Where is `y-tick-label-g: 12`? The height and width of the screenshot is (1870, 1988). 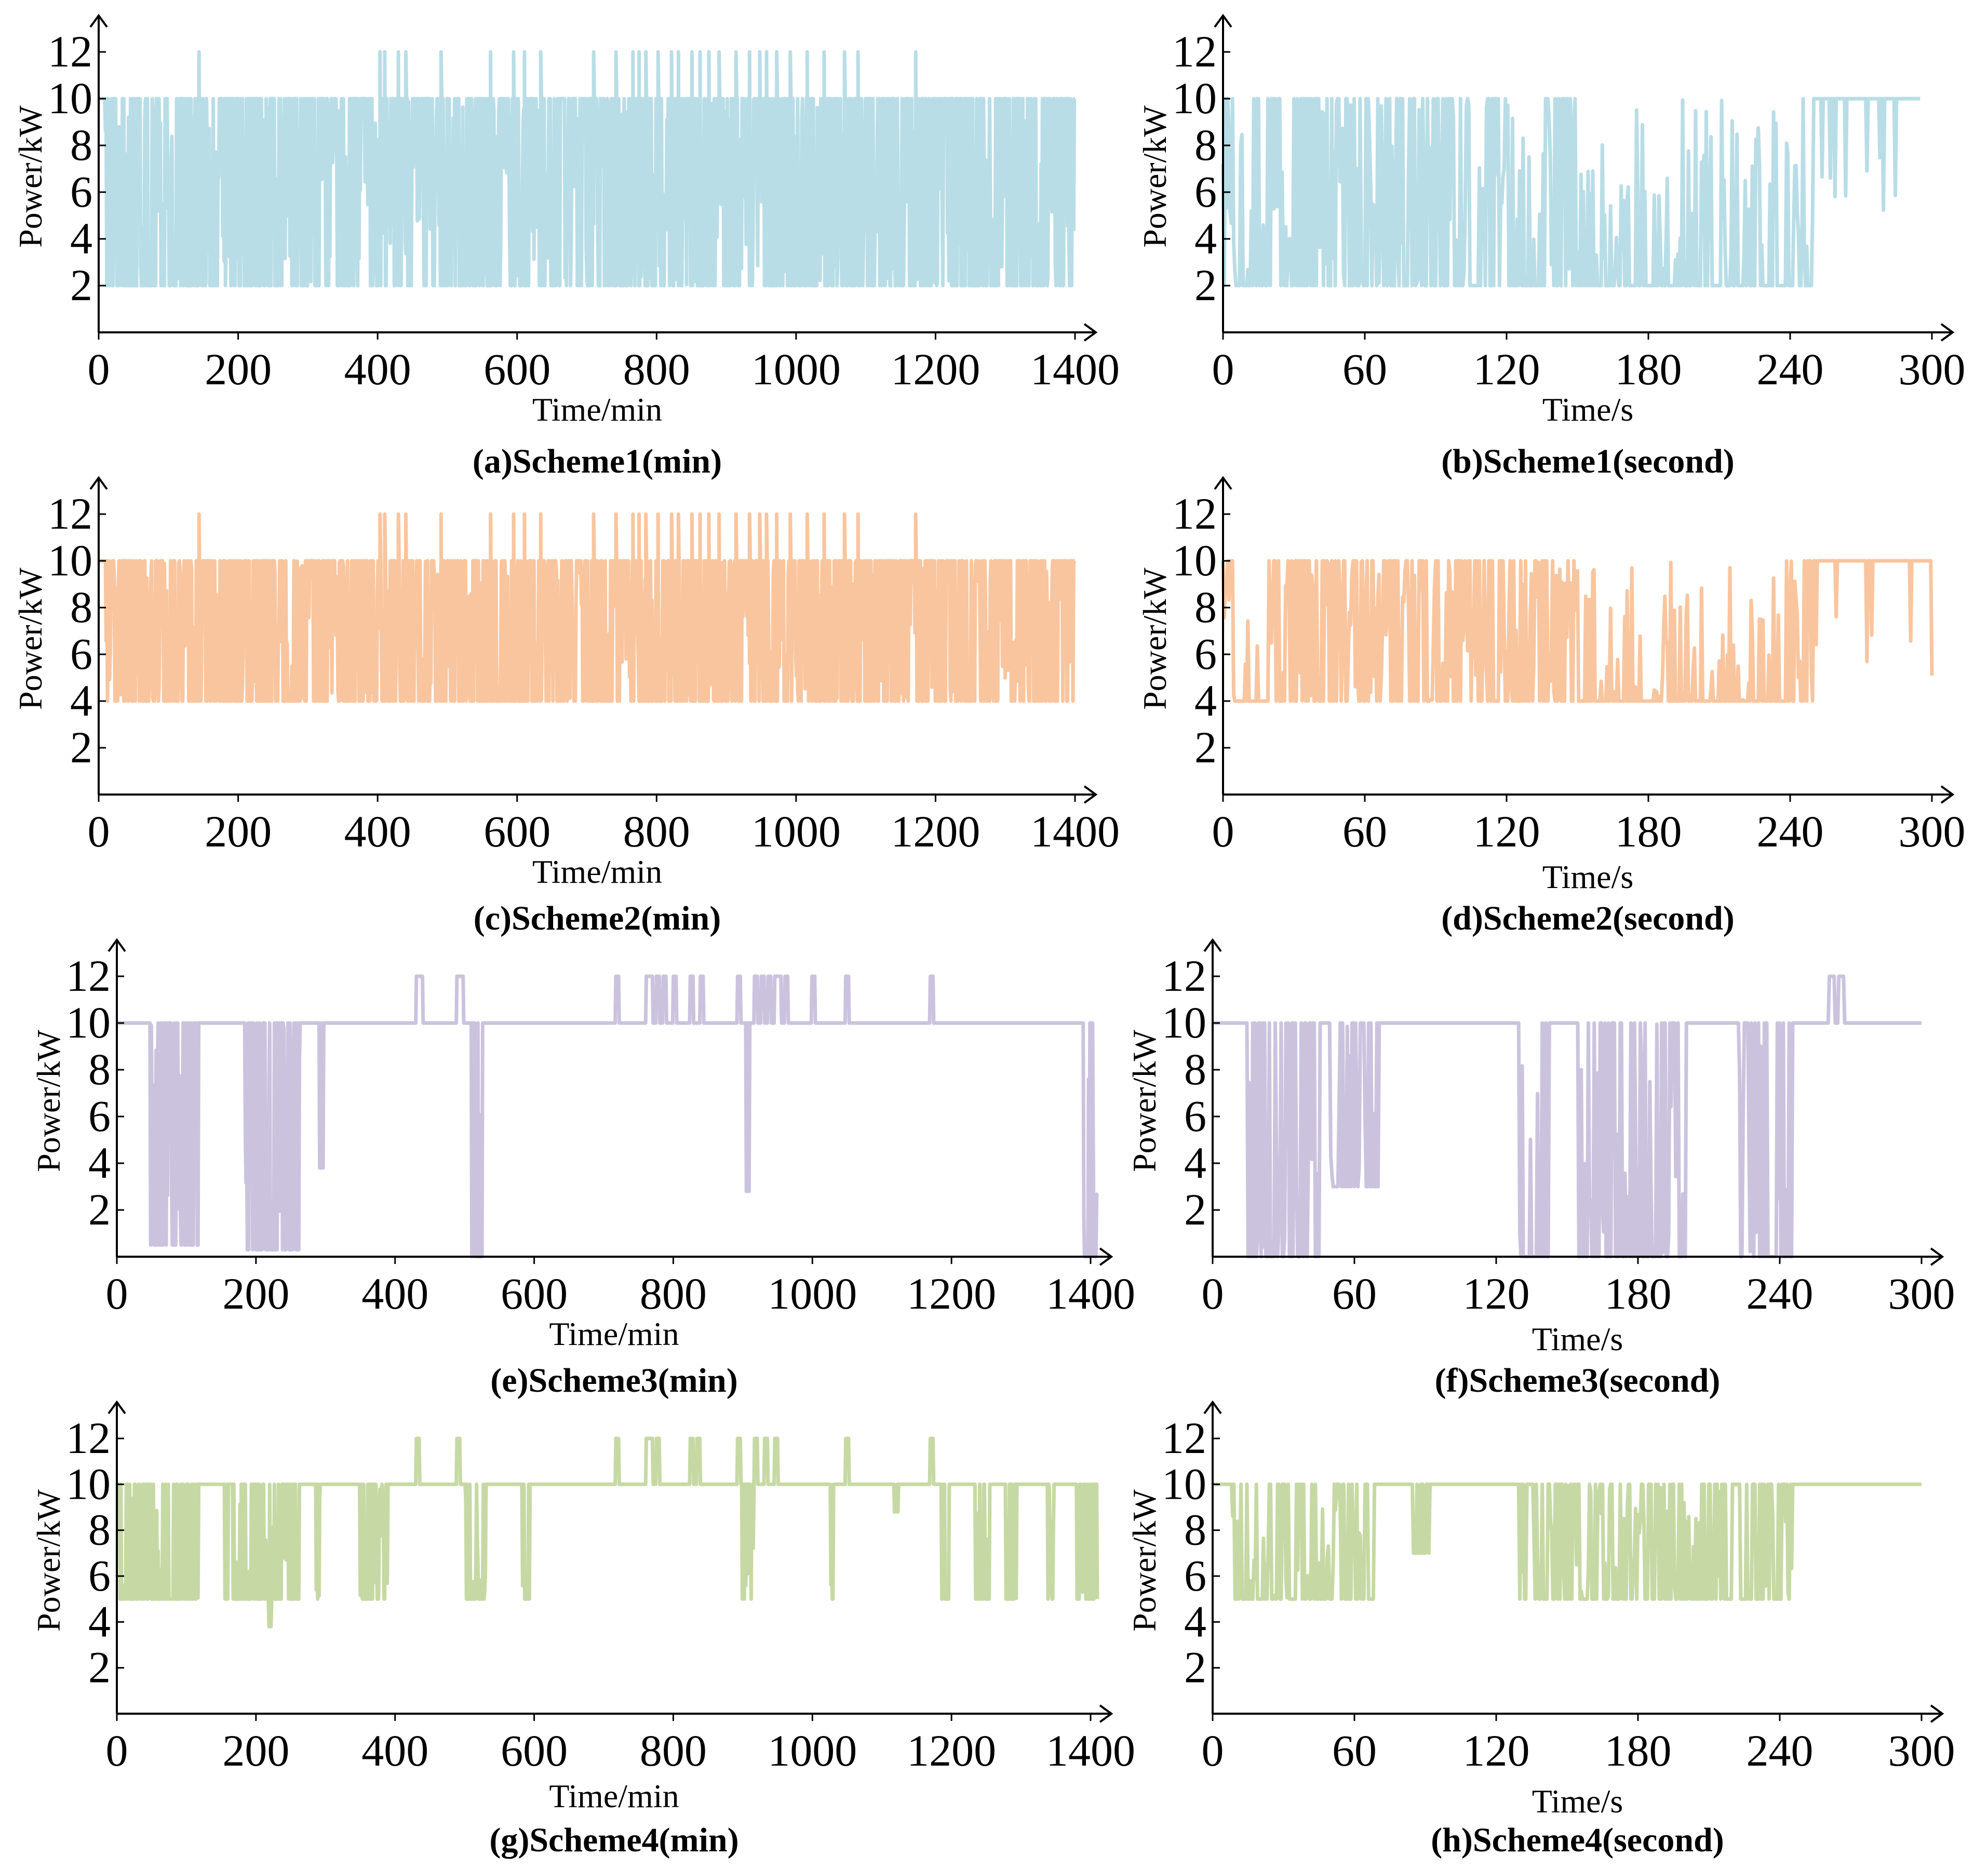 y-tick-label-g: 12 is located at coordinates (88, 1438).